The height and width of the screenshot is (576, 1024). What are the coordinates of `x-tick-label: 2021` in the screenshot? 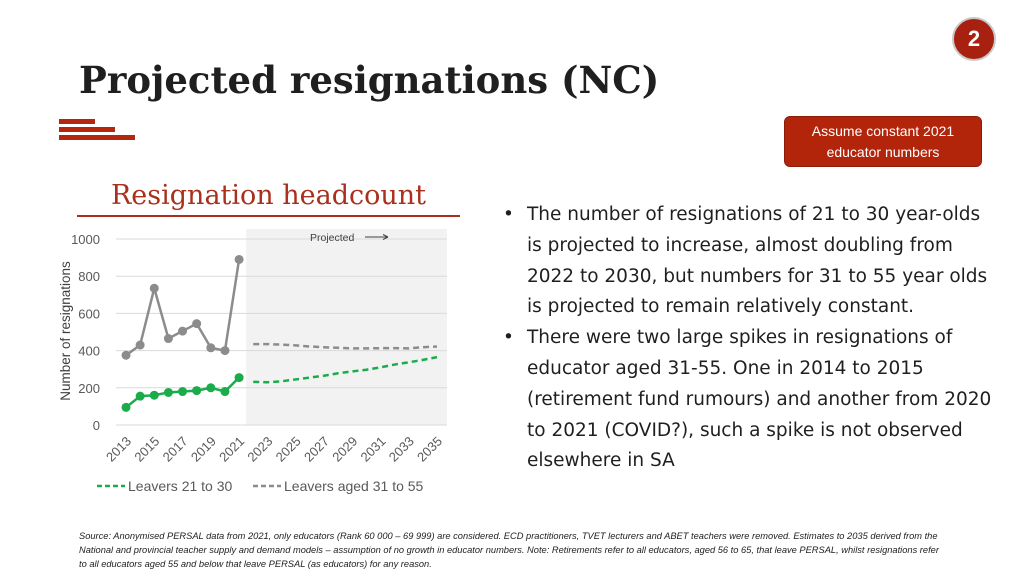 It's located at (231, 449).